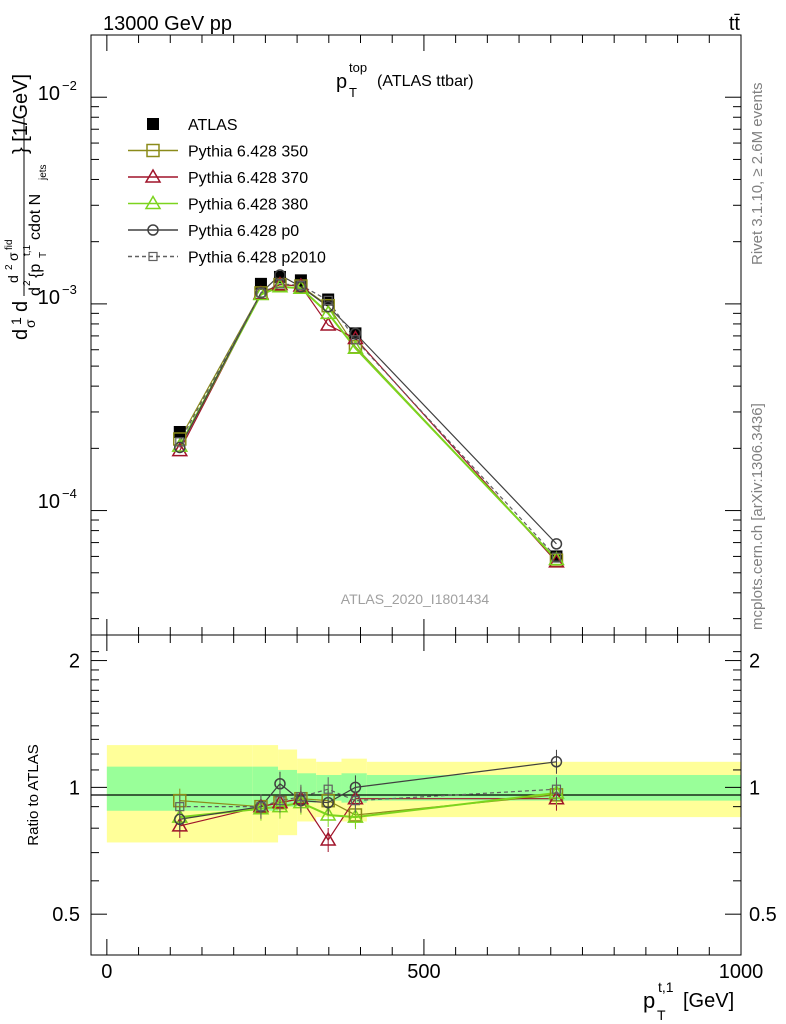 This screenshot has width=786, height=1024. What do you see at coordinates (69, 493) in the screenshot?
I see `svg-text: −4` at bounding box center [69, 493].